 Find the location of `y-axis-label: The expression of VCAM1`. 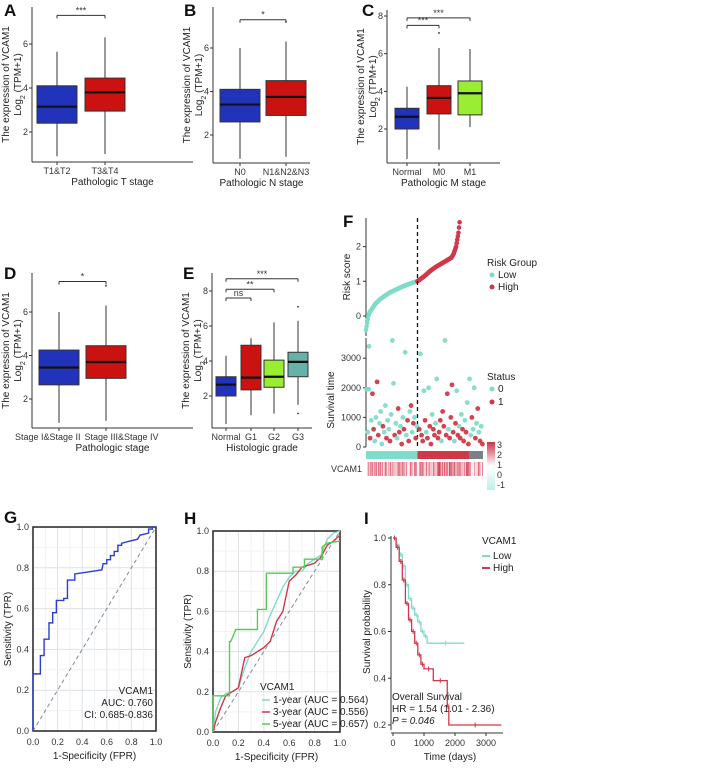

y-axis-label: The expression of VCAM1 is located at coordinates (187, 84).